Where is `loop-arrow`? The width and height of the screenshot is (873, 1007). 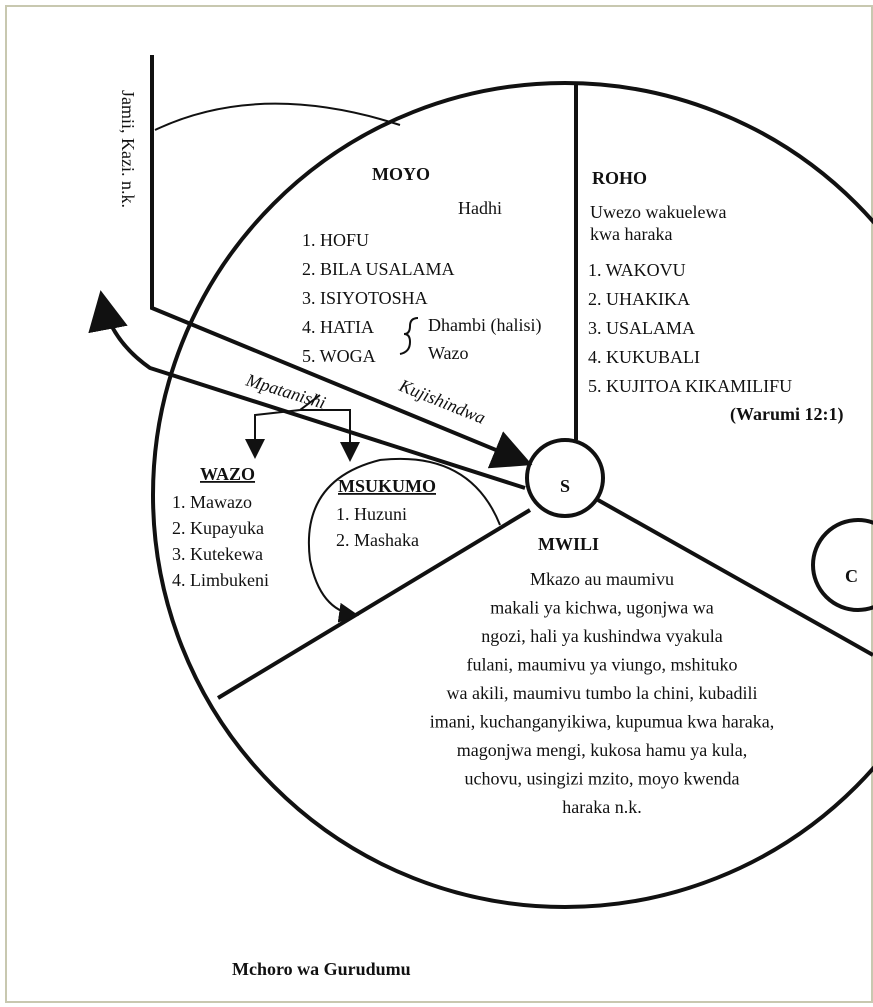 loop-arrow is located at coordinates (404, 540).